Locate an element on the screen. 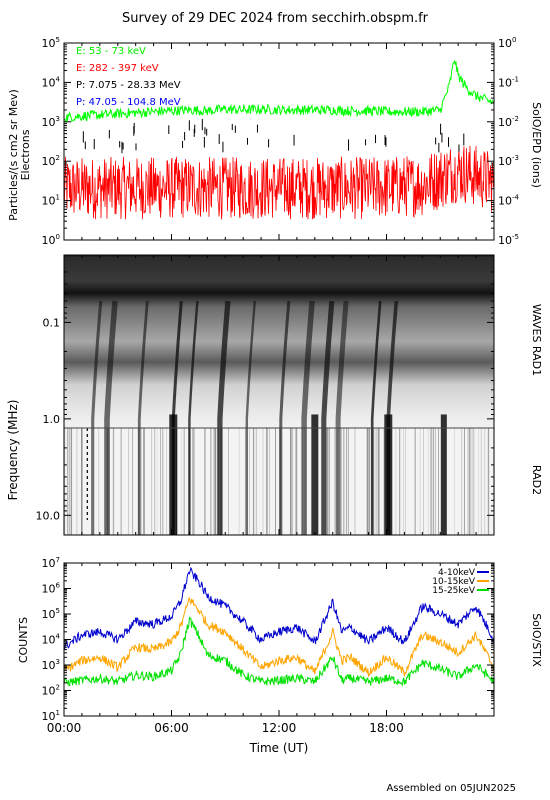 This screenshot has width=550, height=800. stix-legend-mid: 10-15keV is located at coordinates (454, 582).